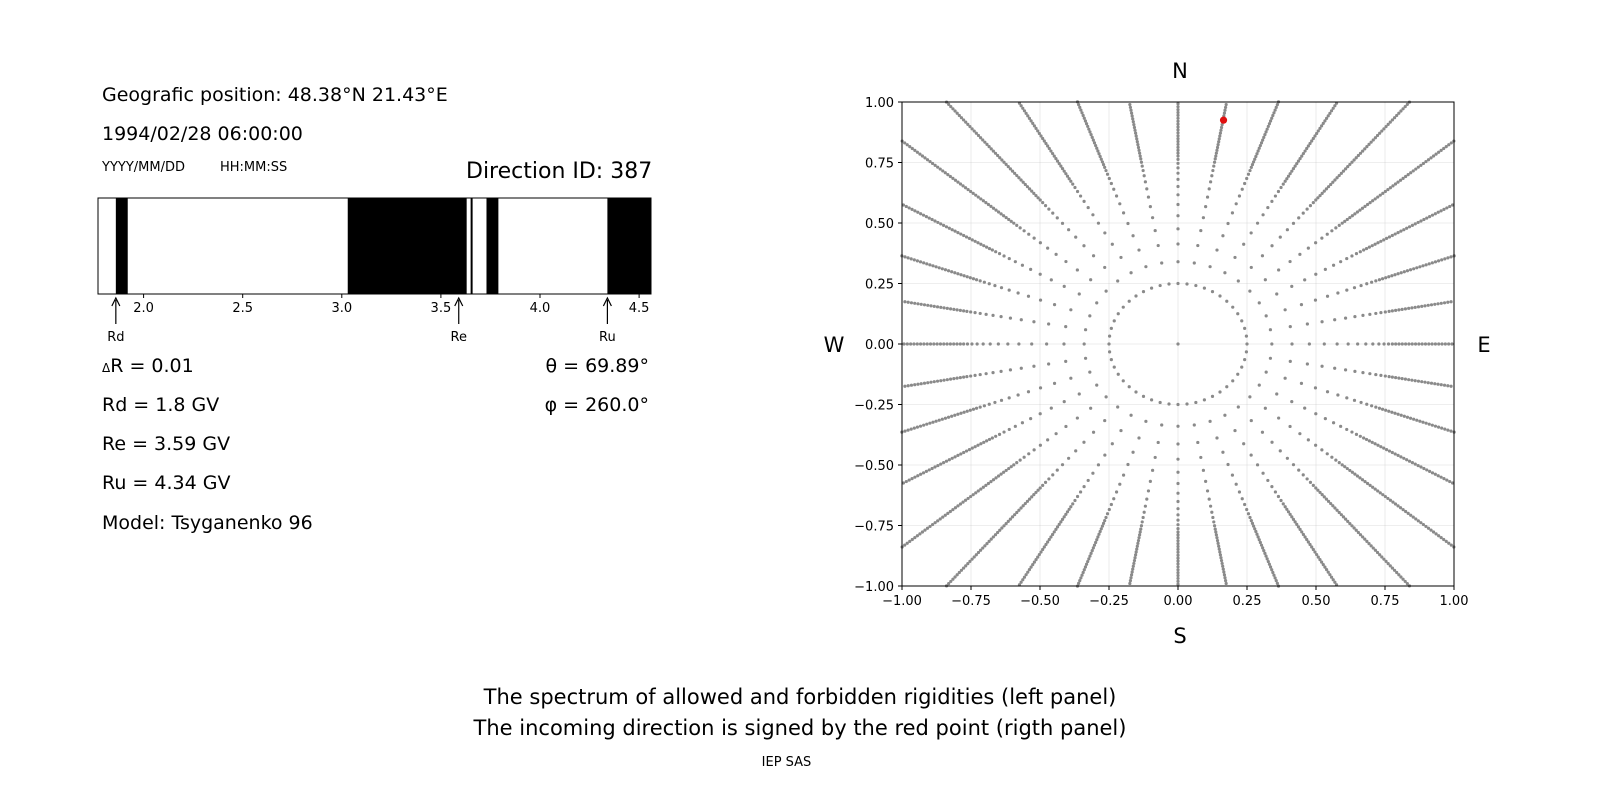 The width and height of the screenshot is (1600, 800). What do you see at coordinates (607, 337) in the screenshot?
I see `marker-label-ru: Ru` at bounding box center [607, 337].